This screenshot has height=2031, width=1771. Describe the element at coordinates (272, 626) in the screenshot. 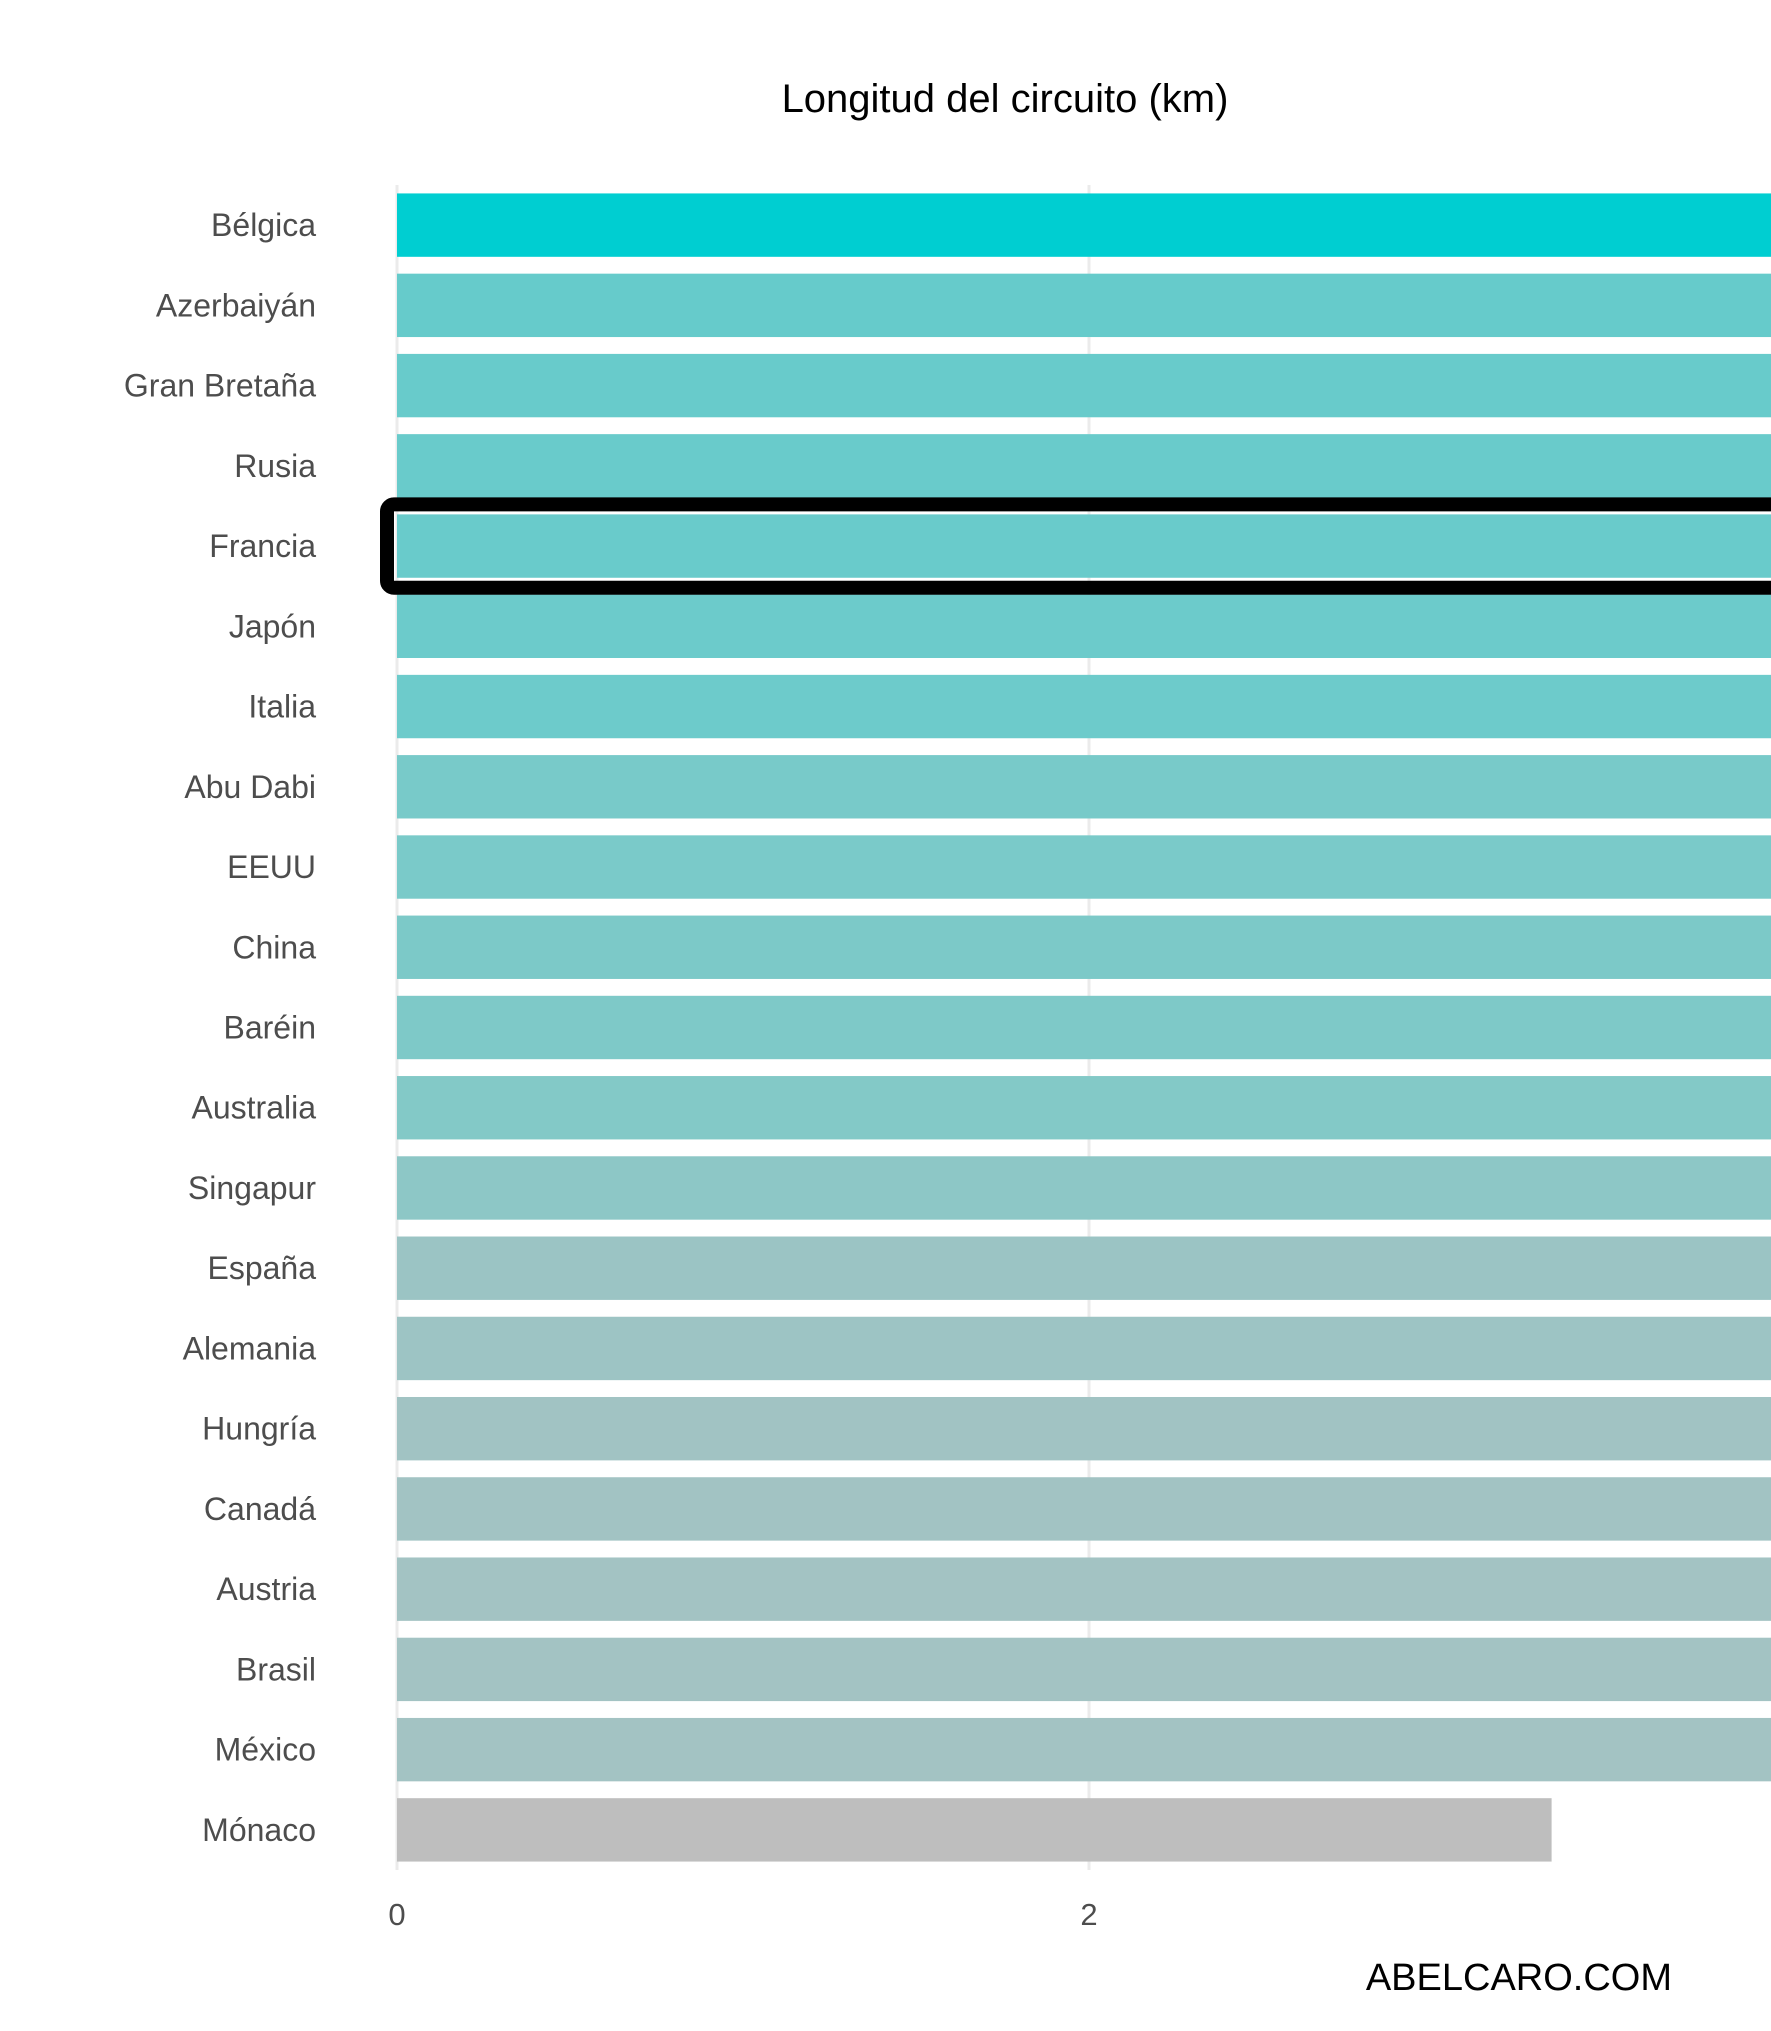

I see `category-label: Japón` at that location.